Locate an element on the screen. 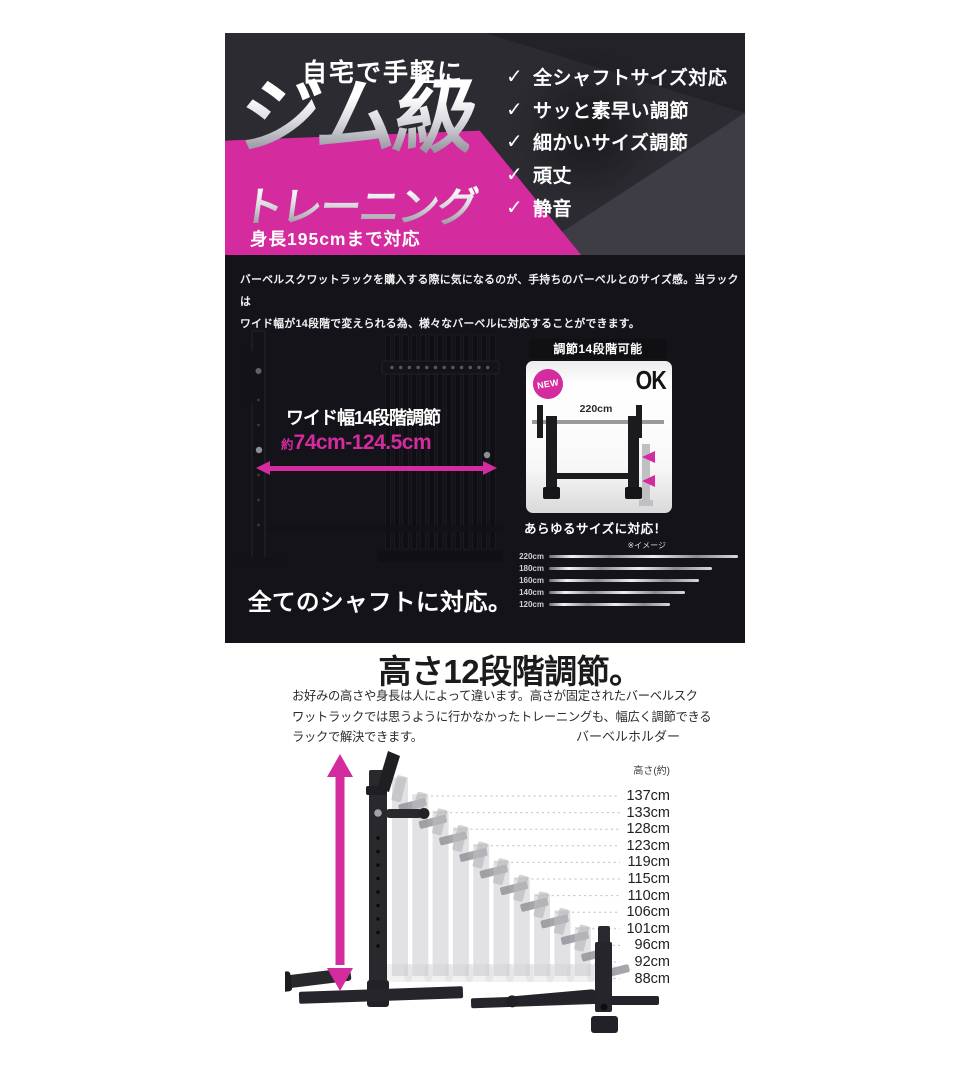 The image size is (967, 1080). hero-tagline: 自宅で手軽に is located at coordinates (383, 73).